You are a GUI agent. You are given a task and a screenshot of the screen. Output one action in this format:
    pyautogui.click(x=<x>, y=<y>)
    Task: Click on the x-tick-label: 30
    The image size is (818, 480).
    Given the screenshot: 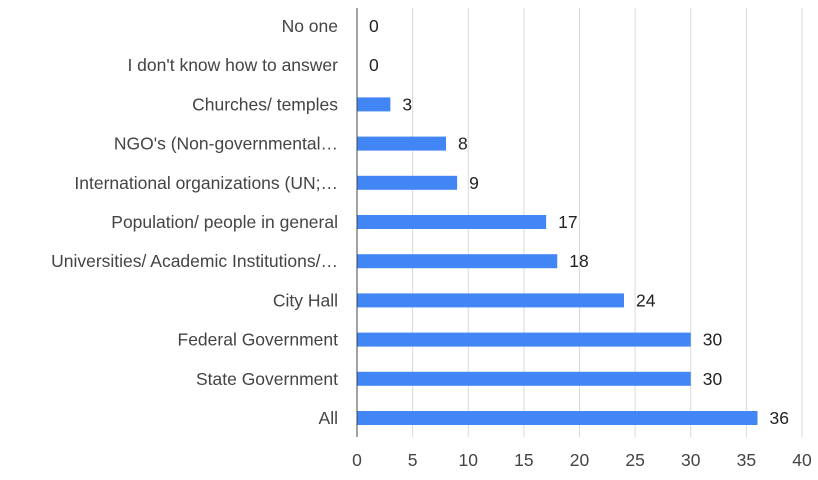 What is the action you would take?
    pyautogui.click(x=691, y=460)
    